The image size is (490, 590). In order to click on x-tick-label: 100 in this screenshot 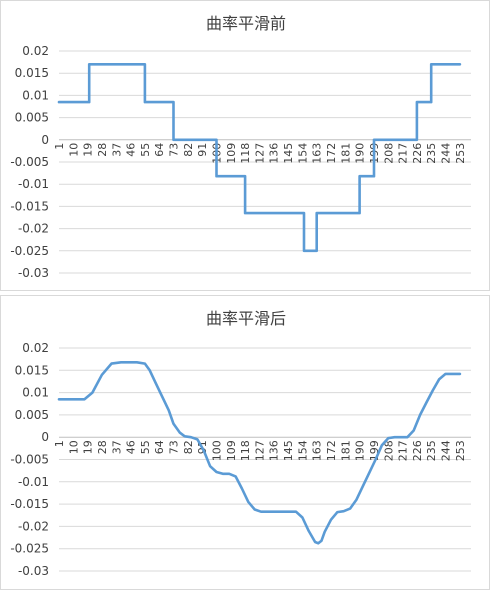, I will do `click(216, 450)`.